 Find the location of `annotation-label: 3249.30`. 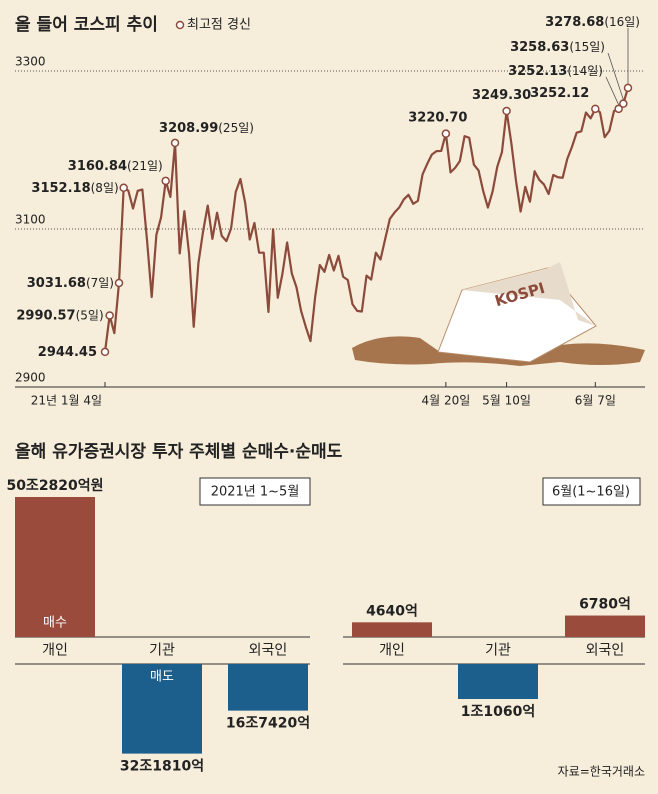

annotation-label: 3249.30 is located at coordinates (501, 95).